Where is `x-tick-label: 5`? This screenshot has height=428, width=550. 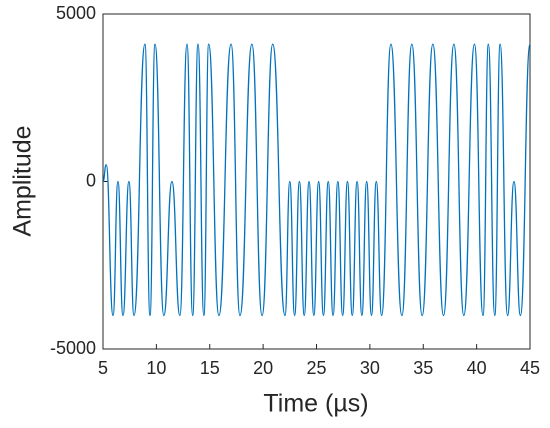 x-tick-label: 5 is located at coordinates (103, 368).